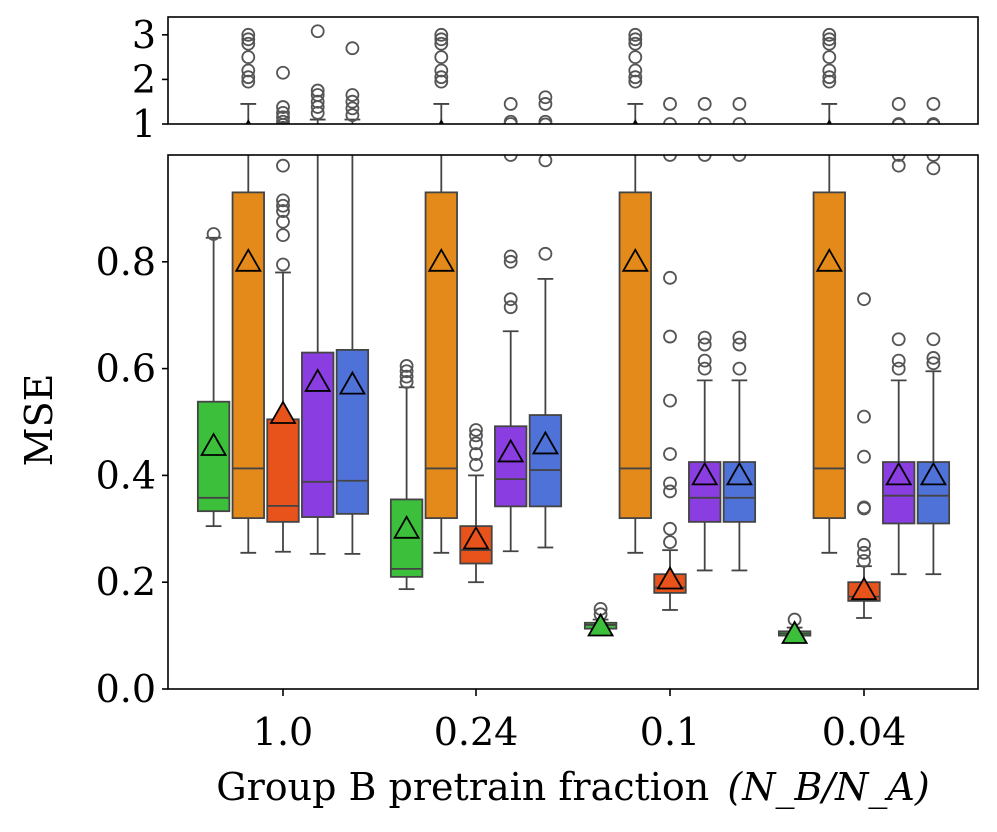 This screenshot has height=832, width=997. I want to click on box-main-0.04-purple, so click(899, 365).